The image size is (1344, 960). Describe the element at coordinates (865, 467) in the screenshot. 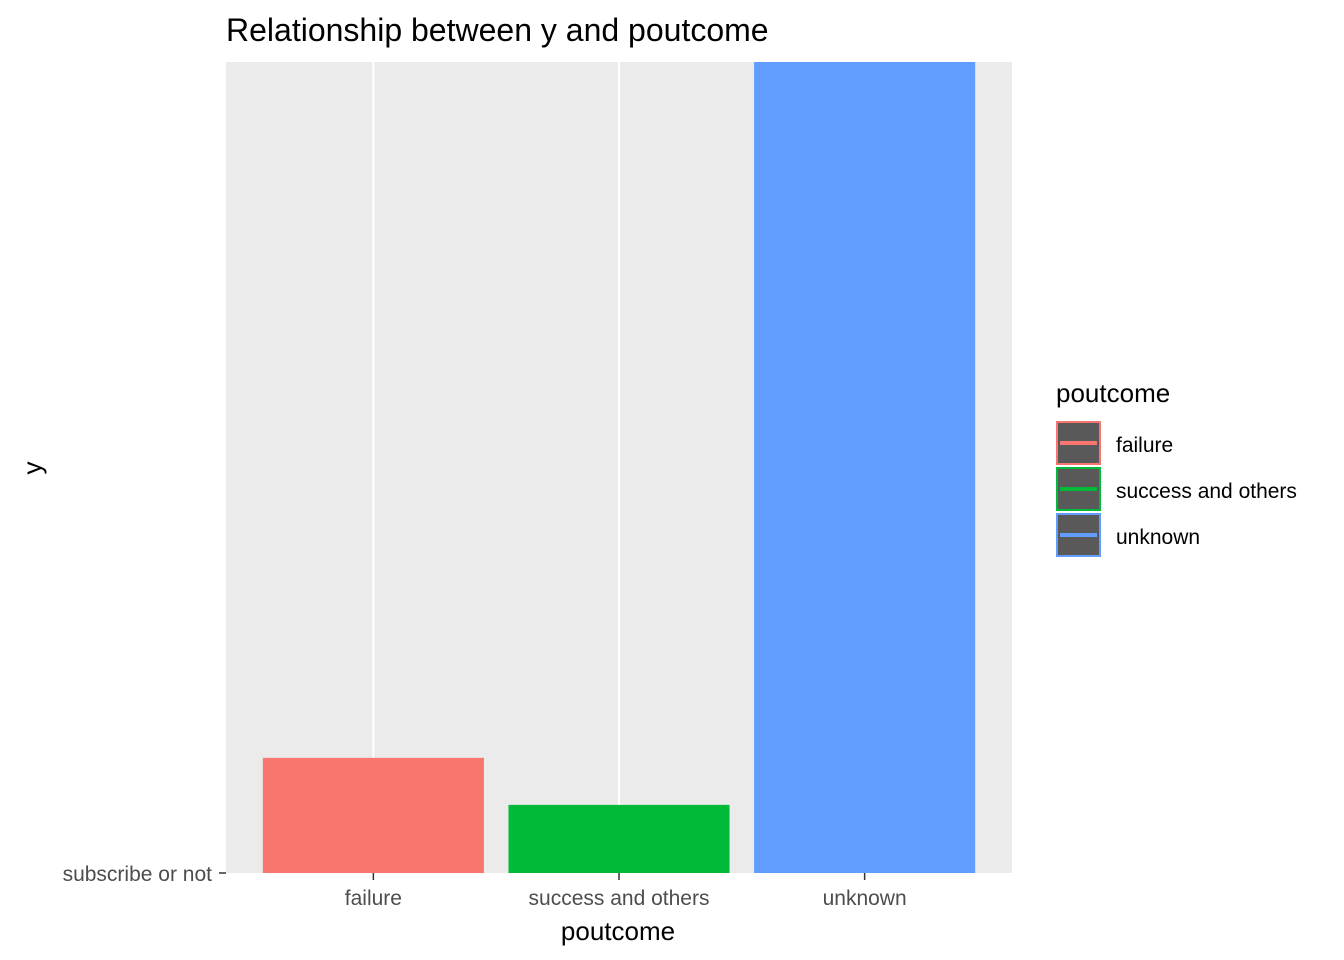

I see `bar-unknown` at that location.